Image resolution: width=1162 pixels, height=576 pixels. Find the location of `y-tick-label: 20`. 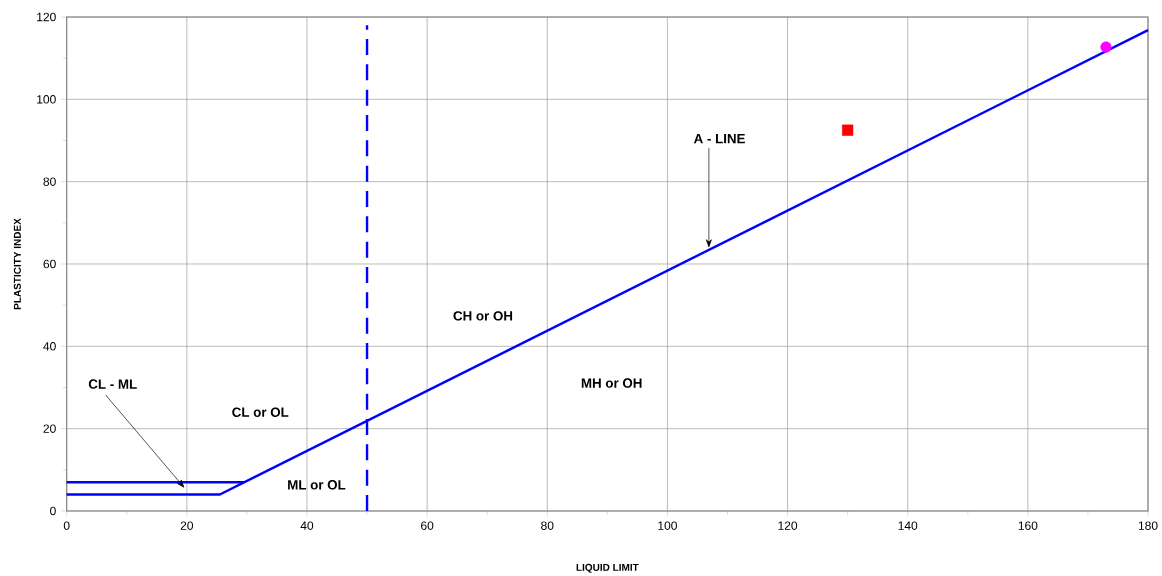

y-tick-label: 20 is located at coordinates (49, 428).